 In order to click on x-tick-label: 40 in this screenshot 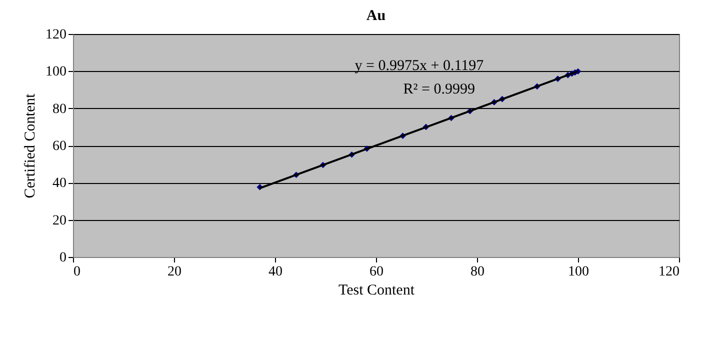, I will do `click(275, 272)`.